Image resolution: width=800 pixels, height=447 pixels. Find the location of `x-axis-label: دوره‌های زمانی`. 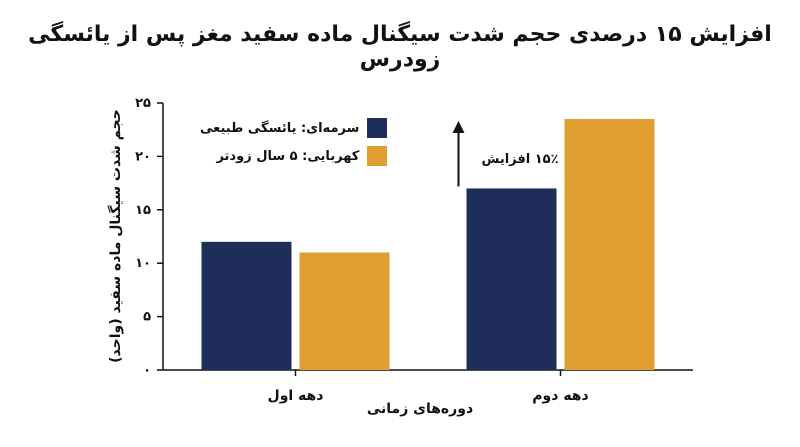

x-axis-label: دوره‌های زمانی is located at coordinates (420, 409).